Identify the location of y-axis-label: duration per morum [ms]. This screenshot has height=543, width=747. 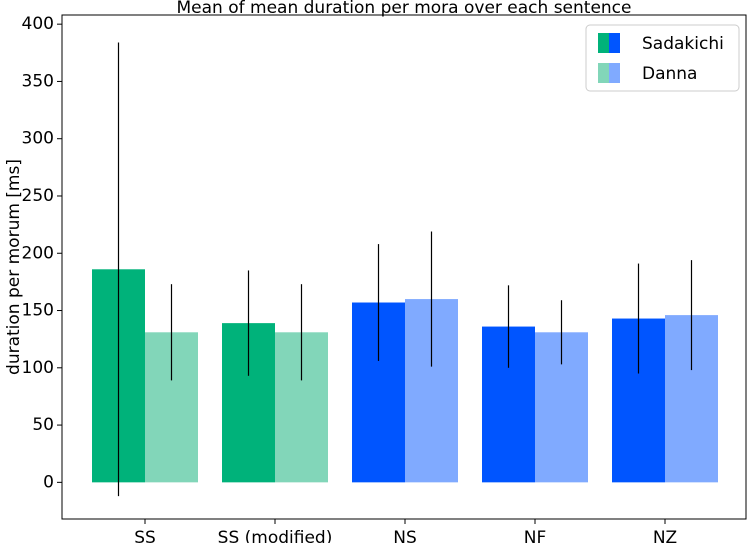
(14, 267).